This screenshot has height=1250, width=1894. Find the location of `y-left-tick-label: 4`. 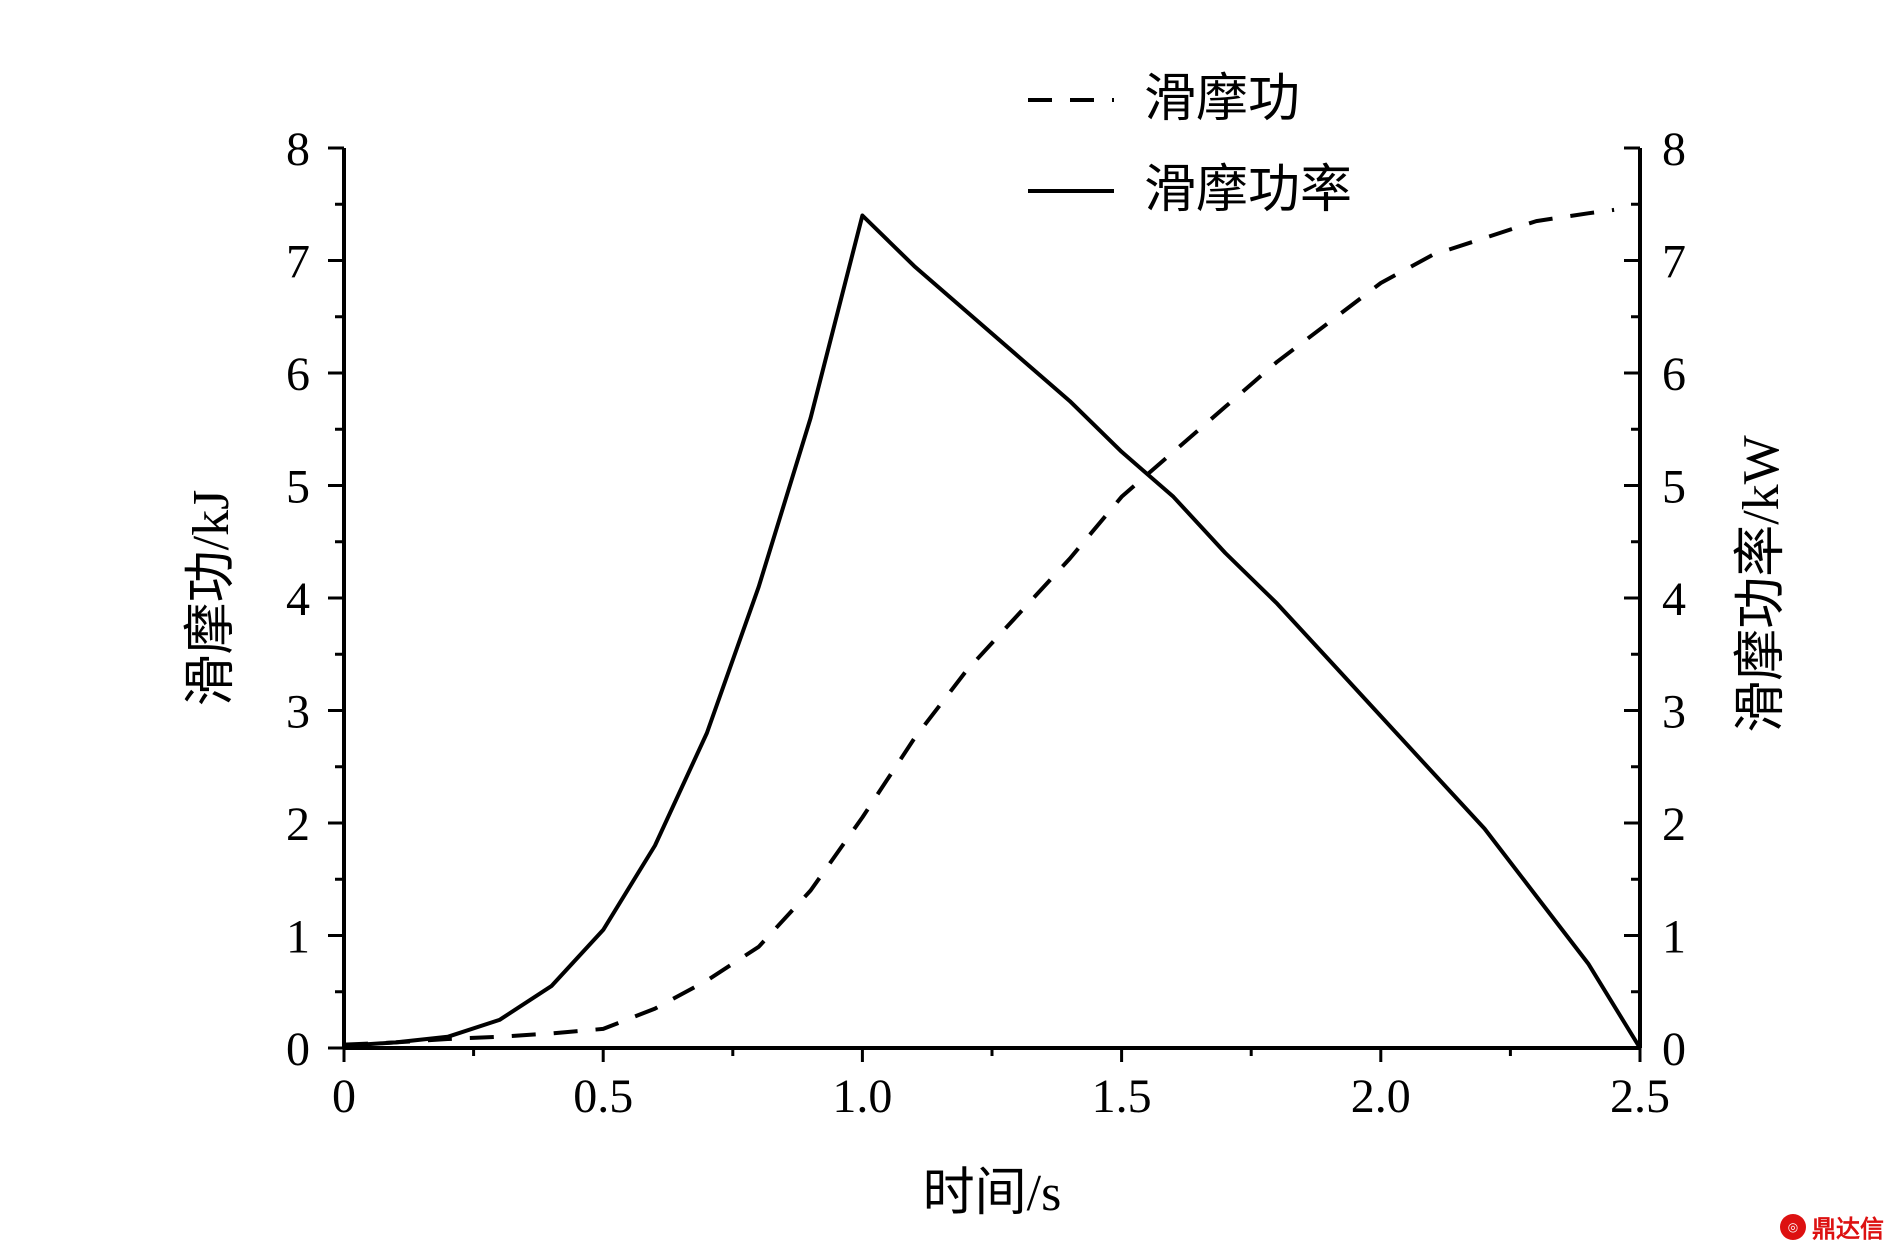

y-left-tick-label: 4 is located at coordinates (298, 599).